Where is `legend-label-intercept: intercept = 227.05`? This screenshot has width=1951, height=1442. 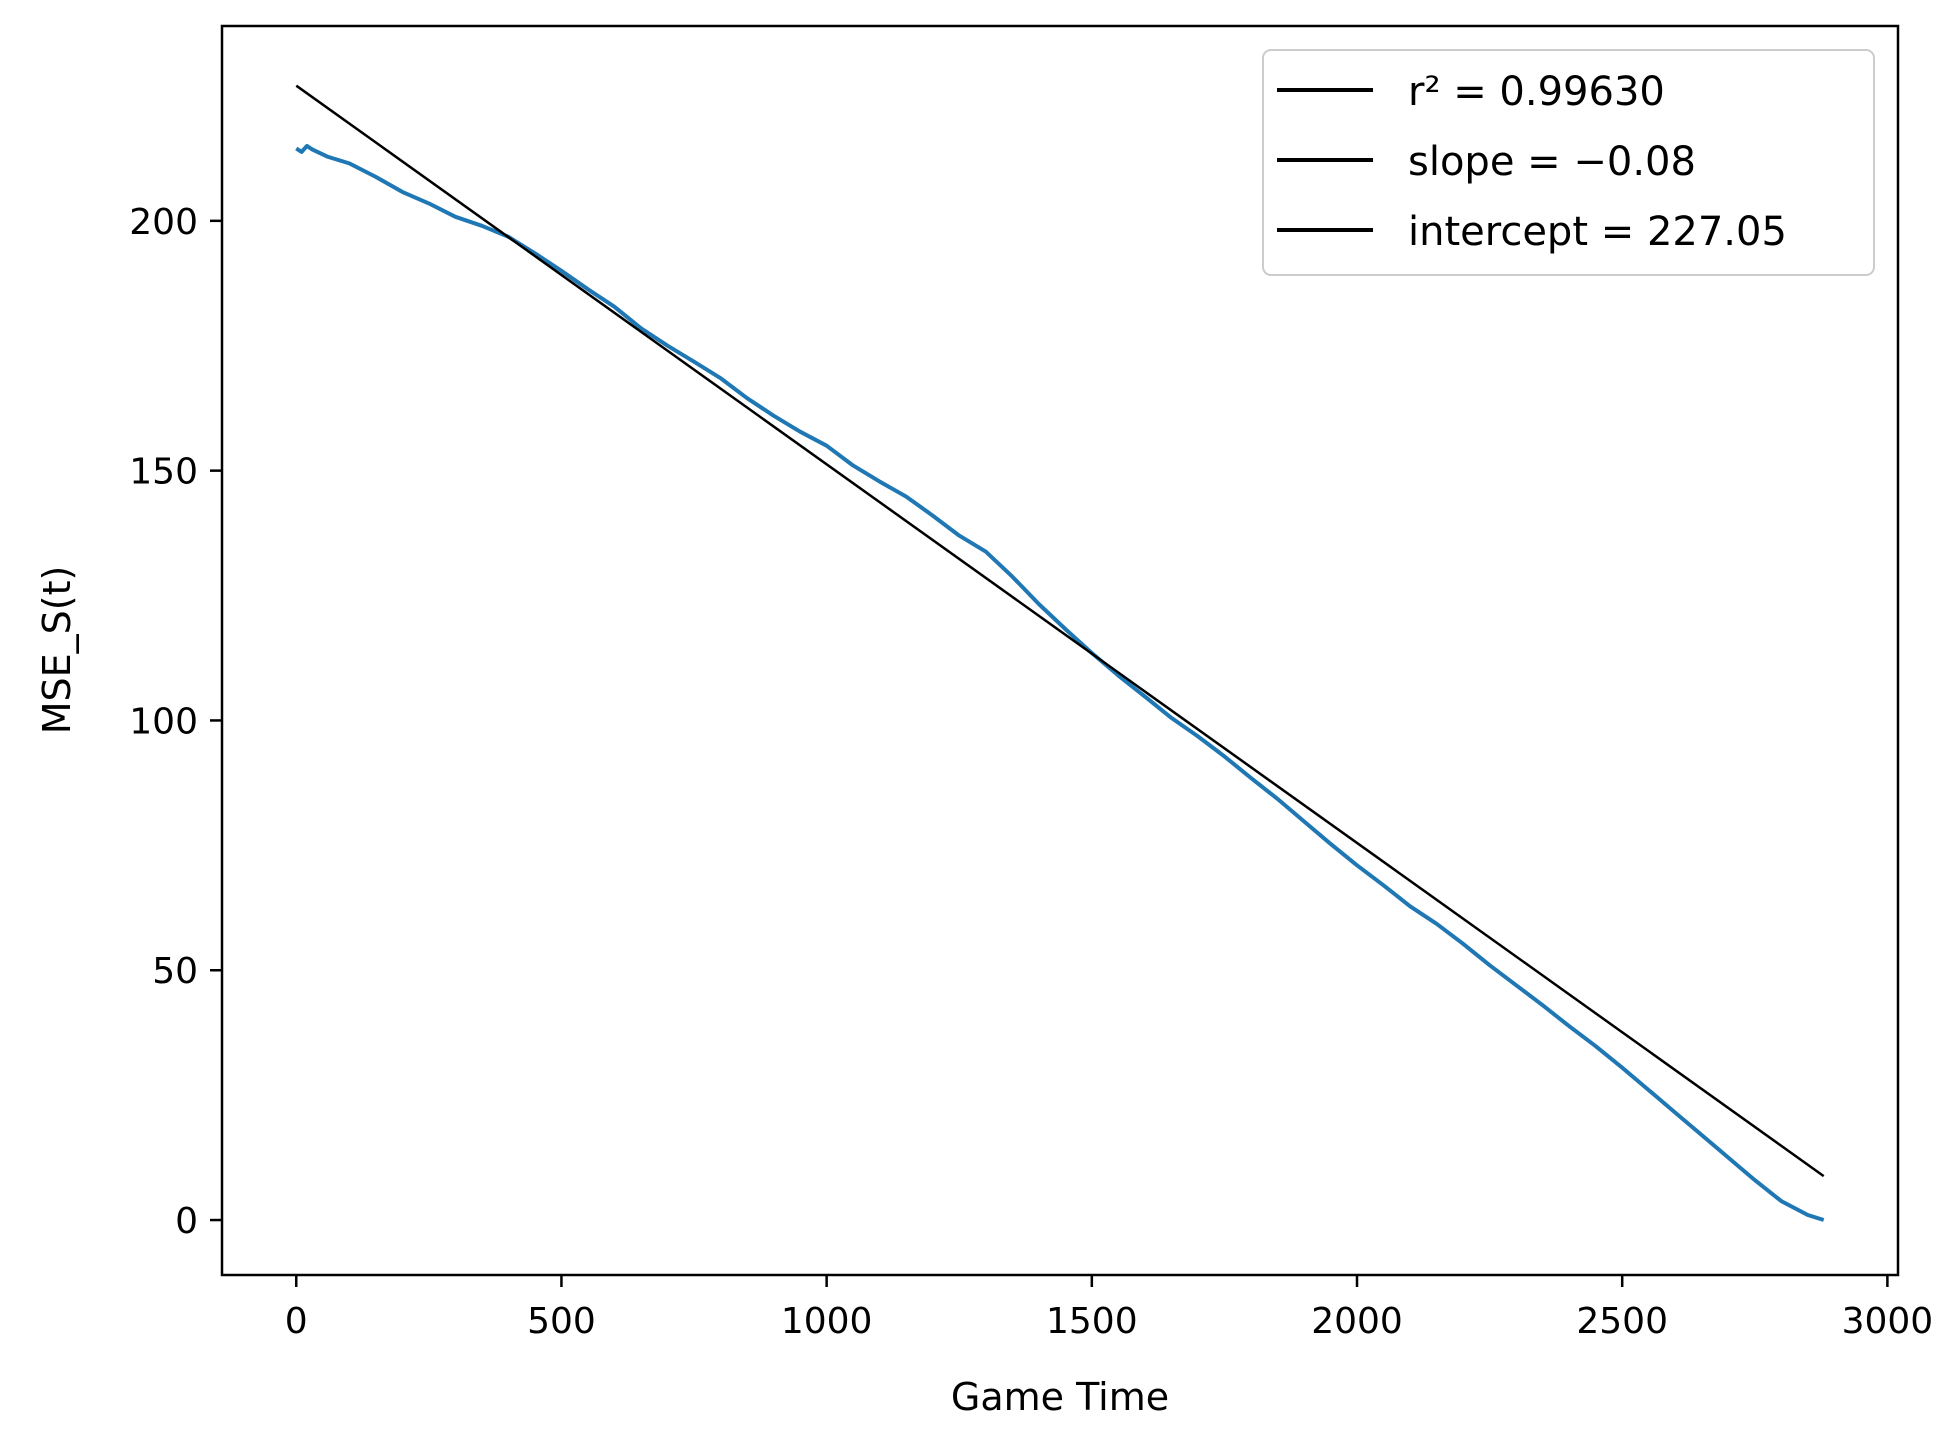 legend-label-intercept: intercept = 227.05 is located at coordinates (1597, 232).